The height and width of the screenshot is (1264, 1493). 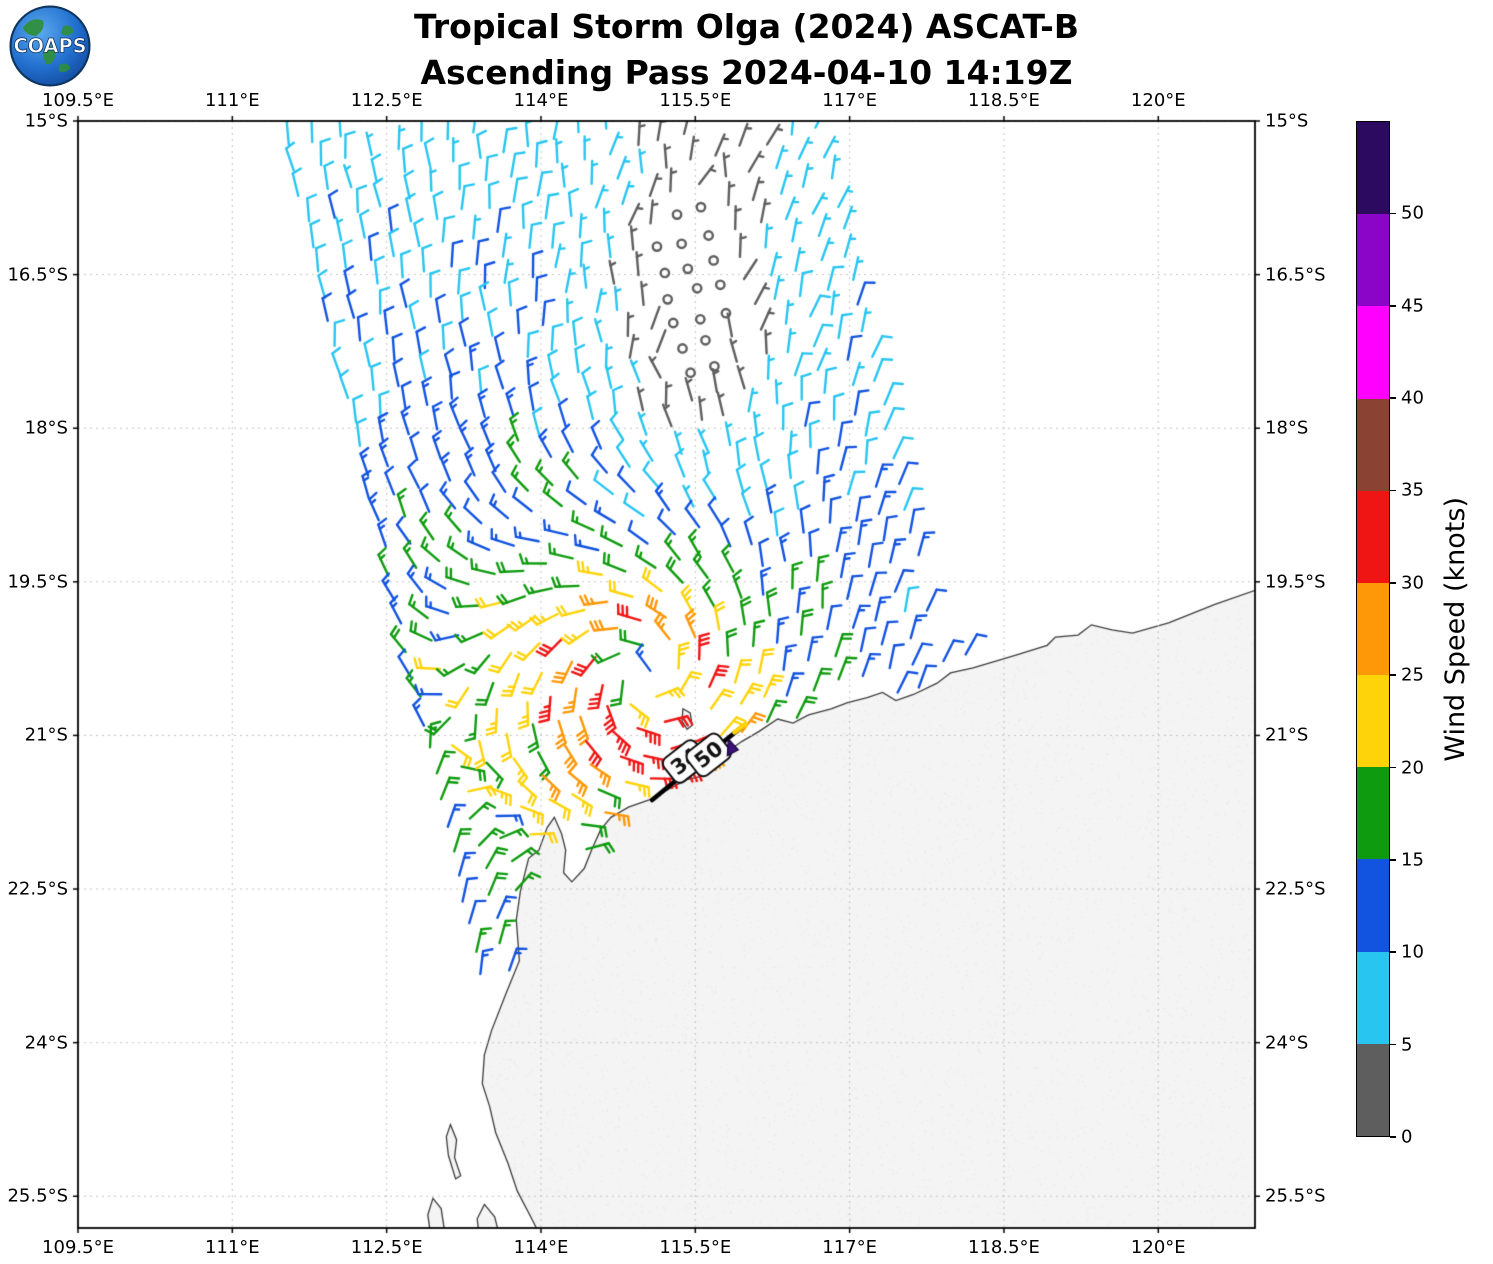 What do you see at coordinates (1295, 889) in the screenshot?
I see `y-tick-label-right: 22.5°S` at bounding box center [1295, 889].